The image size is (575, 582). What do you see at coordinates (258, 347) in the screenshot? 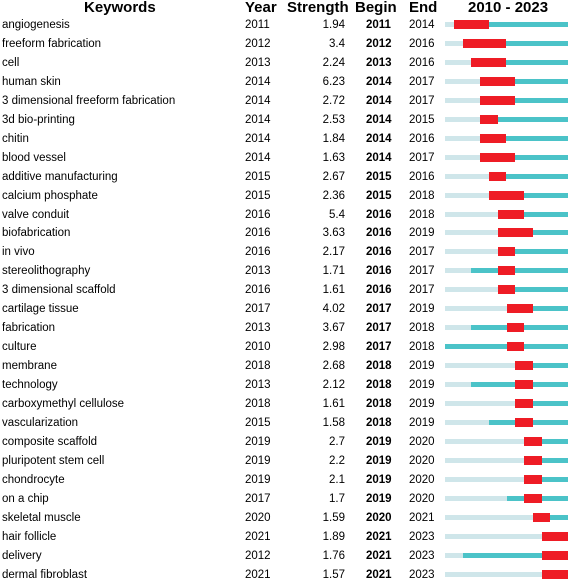
I see `year-cell: 2010` at bounding box center [258, 347].